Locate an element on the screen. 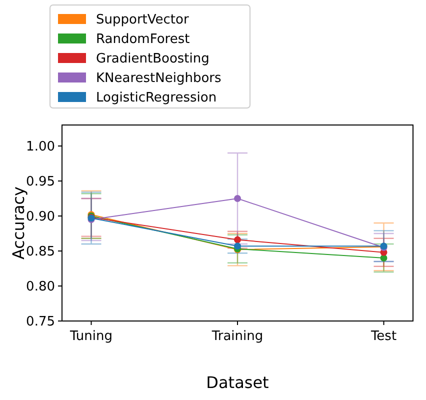 The width and height of the screenshot is (426, 400). legend-label: RandomForest is located at coordinates (143, 40).